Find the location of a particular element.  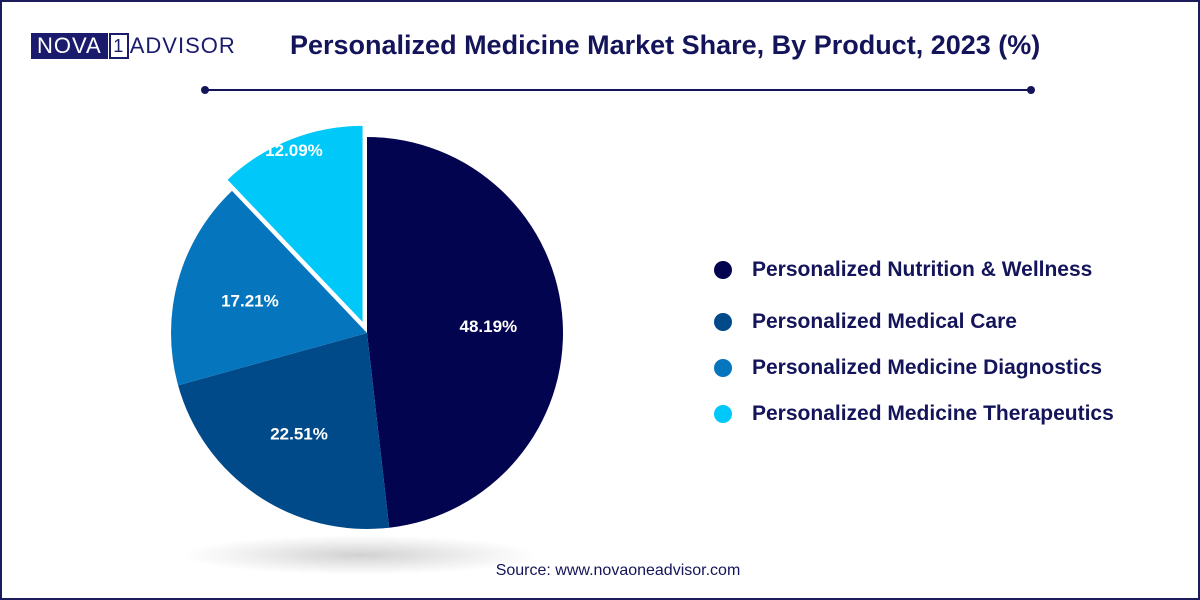

title-rule-dot-left is located at coordinates (205, 90).